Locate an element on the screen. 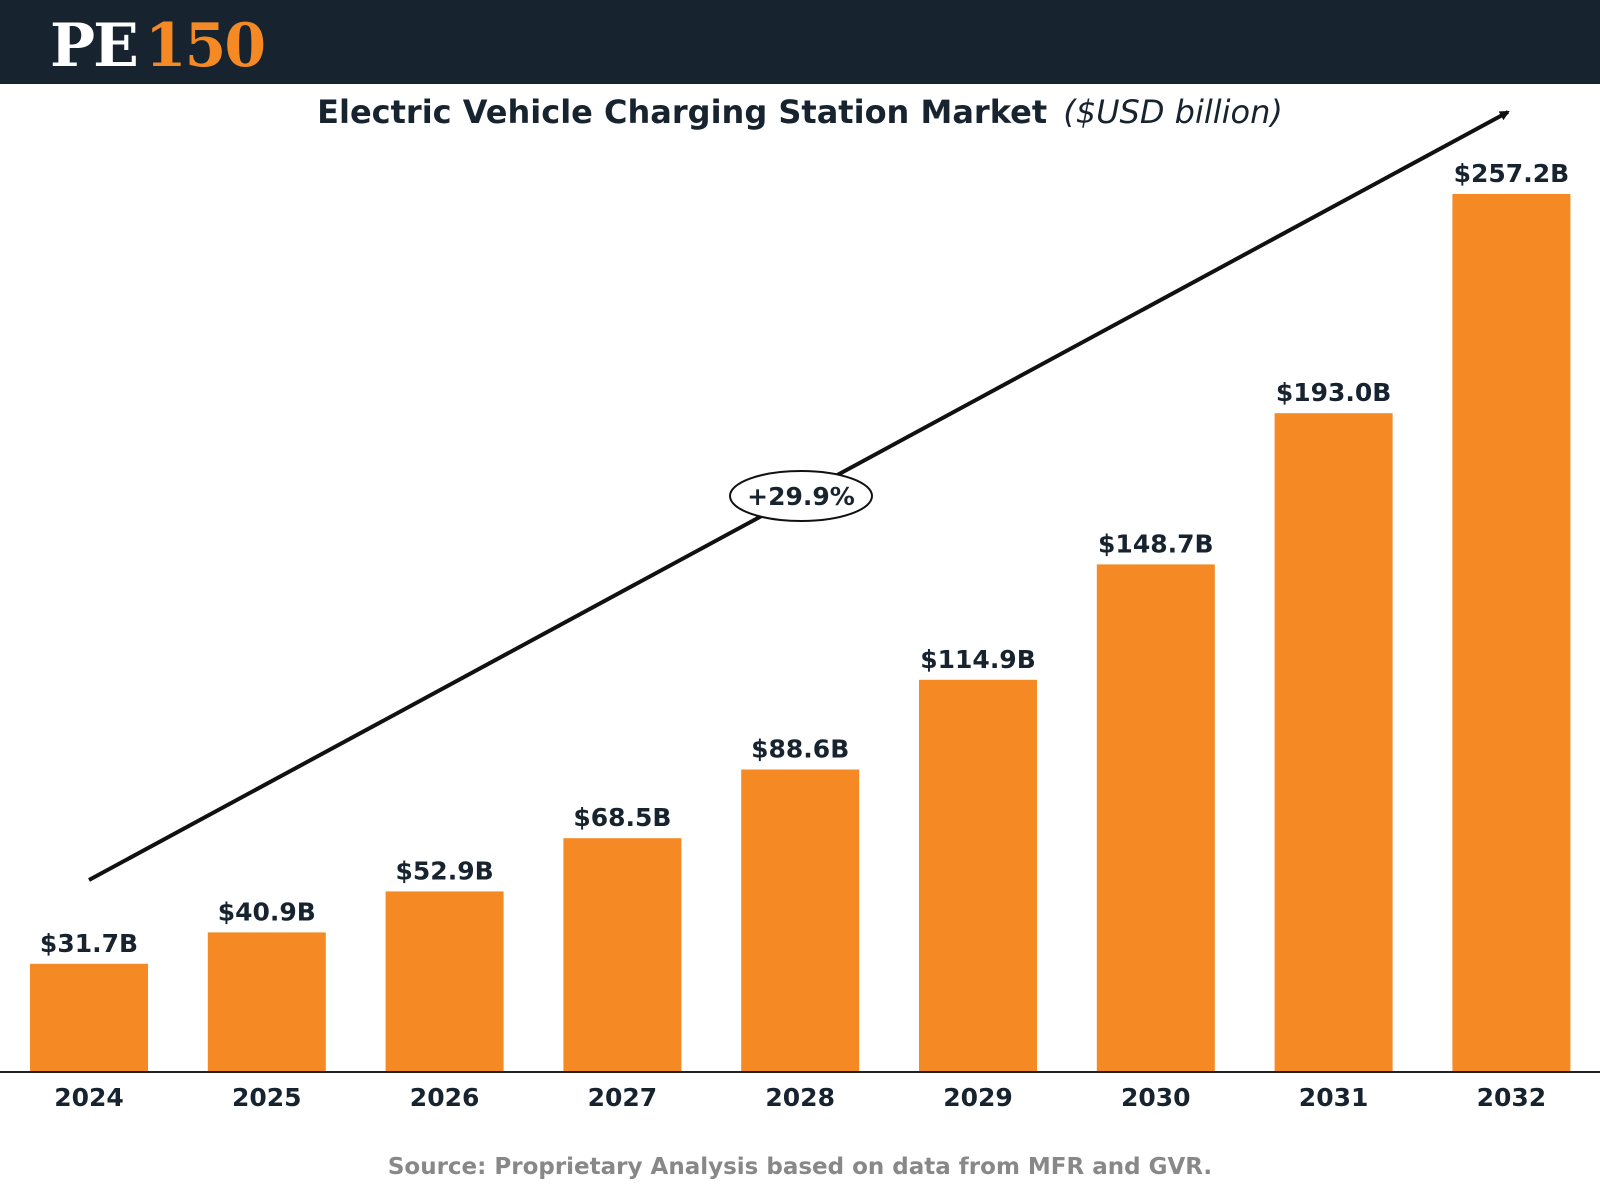 The height and width of the screenshot is (1200, 1600). growth-annotation-ellipse is located at coordinates (801, 496).